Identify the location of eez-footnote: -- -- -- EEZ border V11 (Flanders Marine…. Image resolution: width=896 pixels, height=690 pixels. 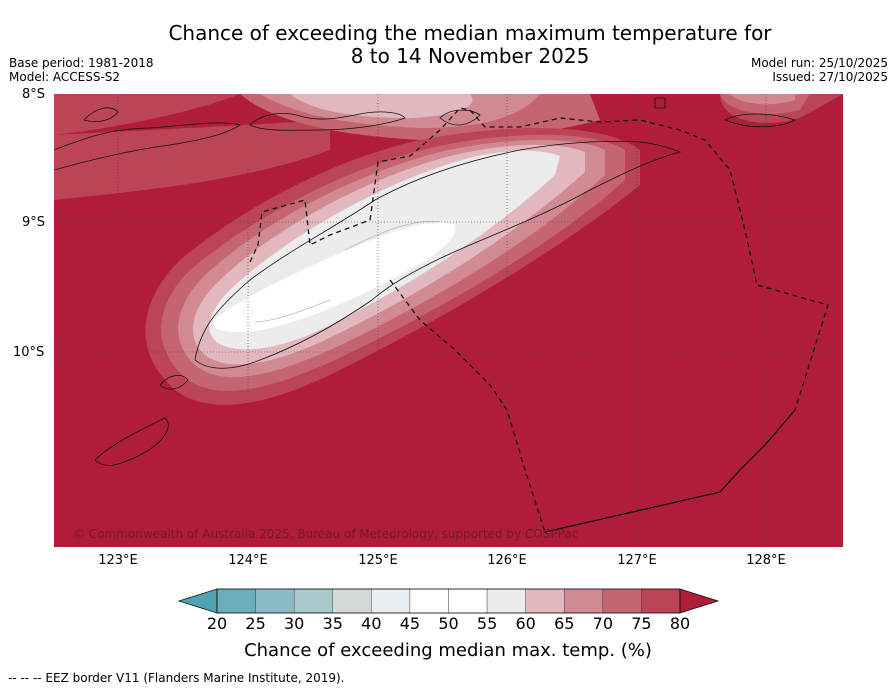
(176, 678).